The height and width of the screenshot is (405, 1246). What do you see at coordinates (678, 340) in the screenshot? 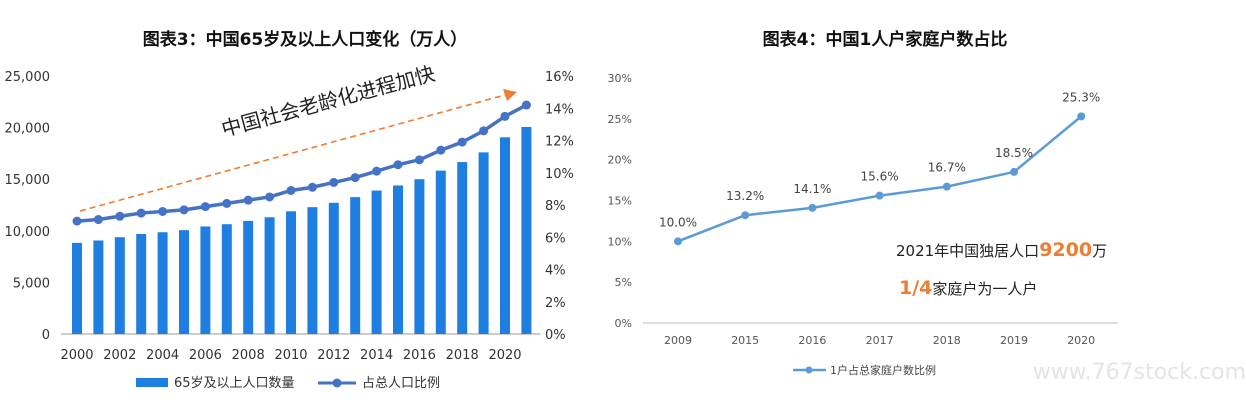
I see `chart2-x-tick-label: 2009` at bounding box center [678, 340].